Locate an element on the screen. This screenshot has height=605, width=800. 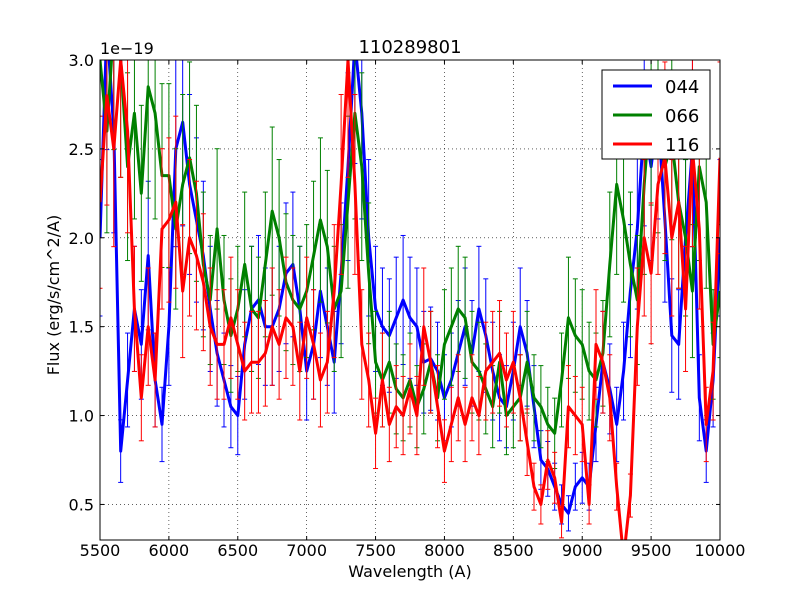
x-tick-label: 8500 is located at coordinates (513, 550).